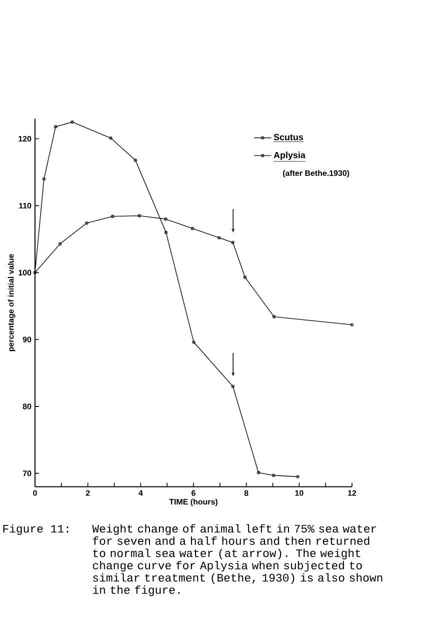  What do you see at coordinates (35, 529) in the screenshot?
I see `caption: Figure 11:` at bounding box center [35, 529].